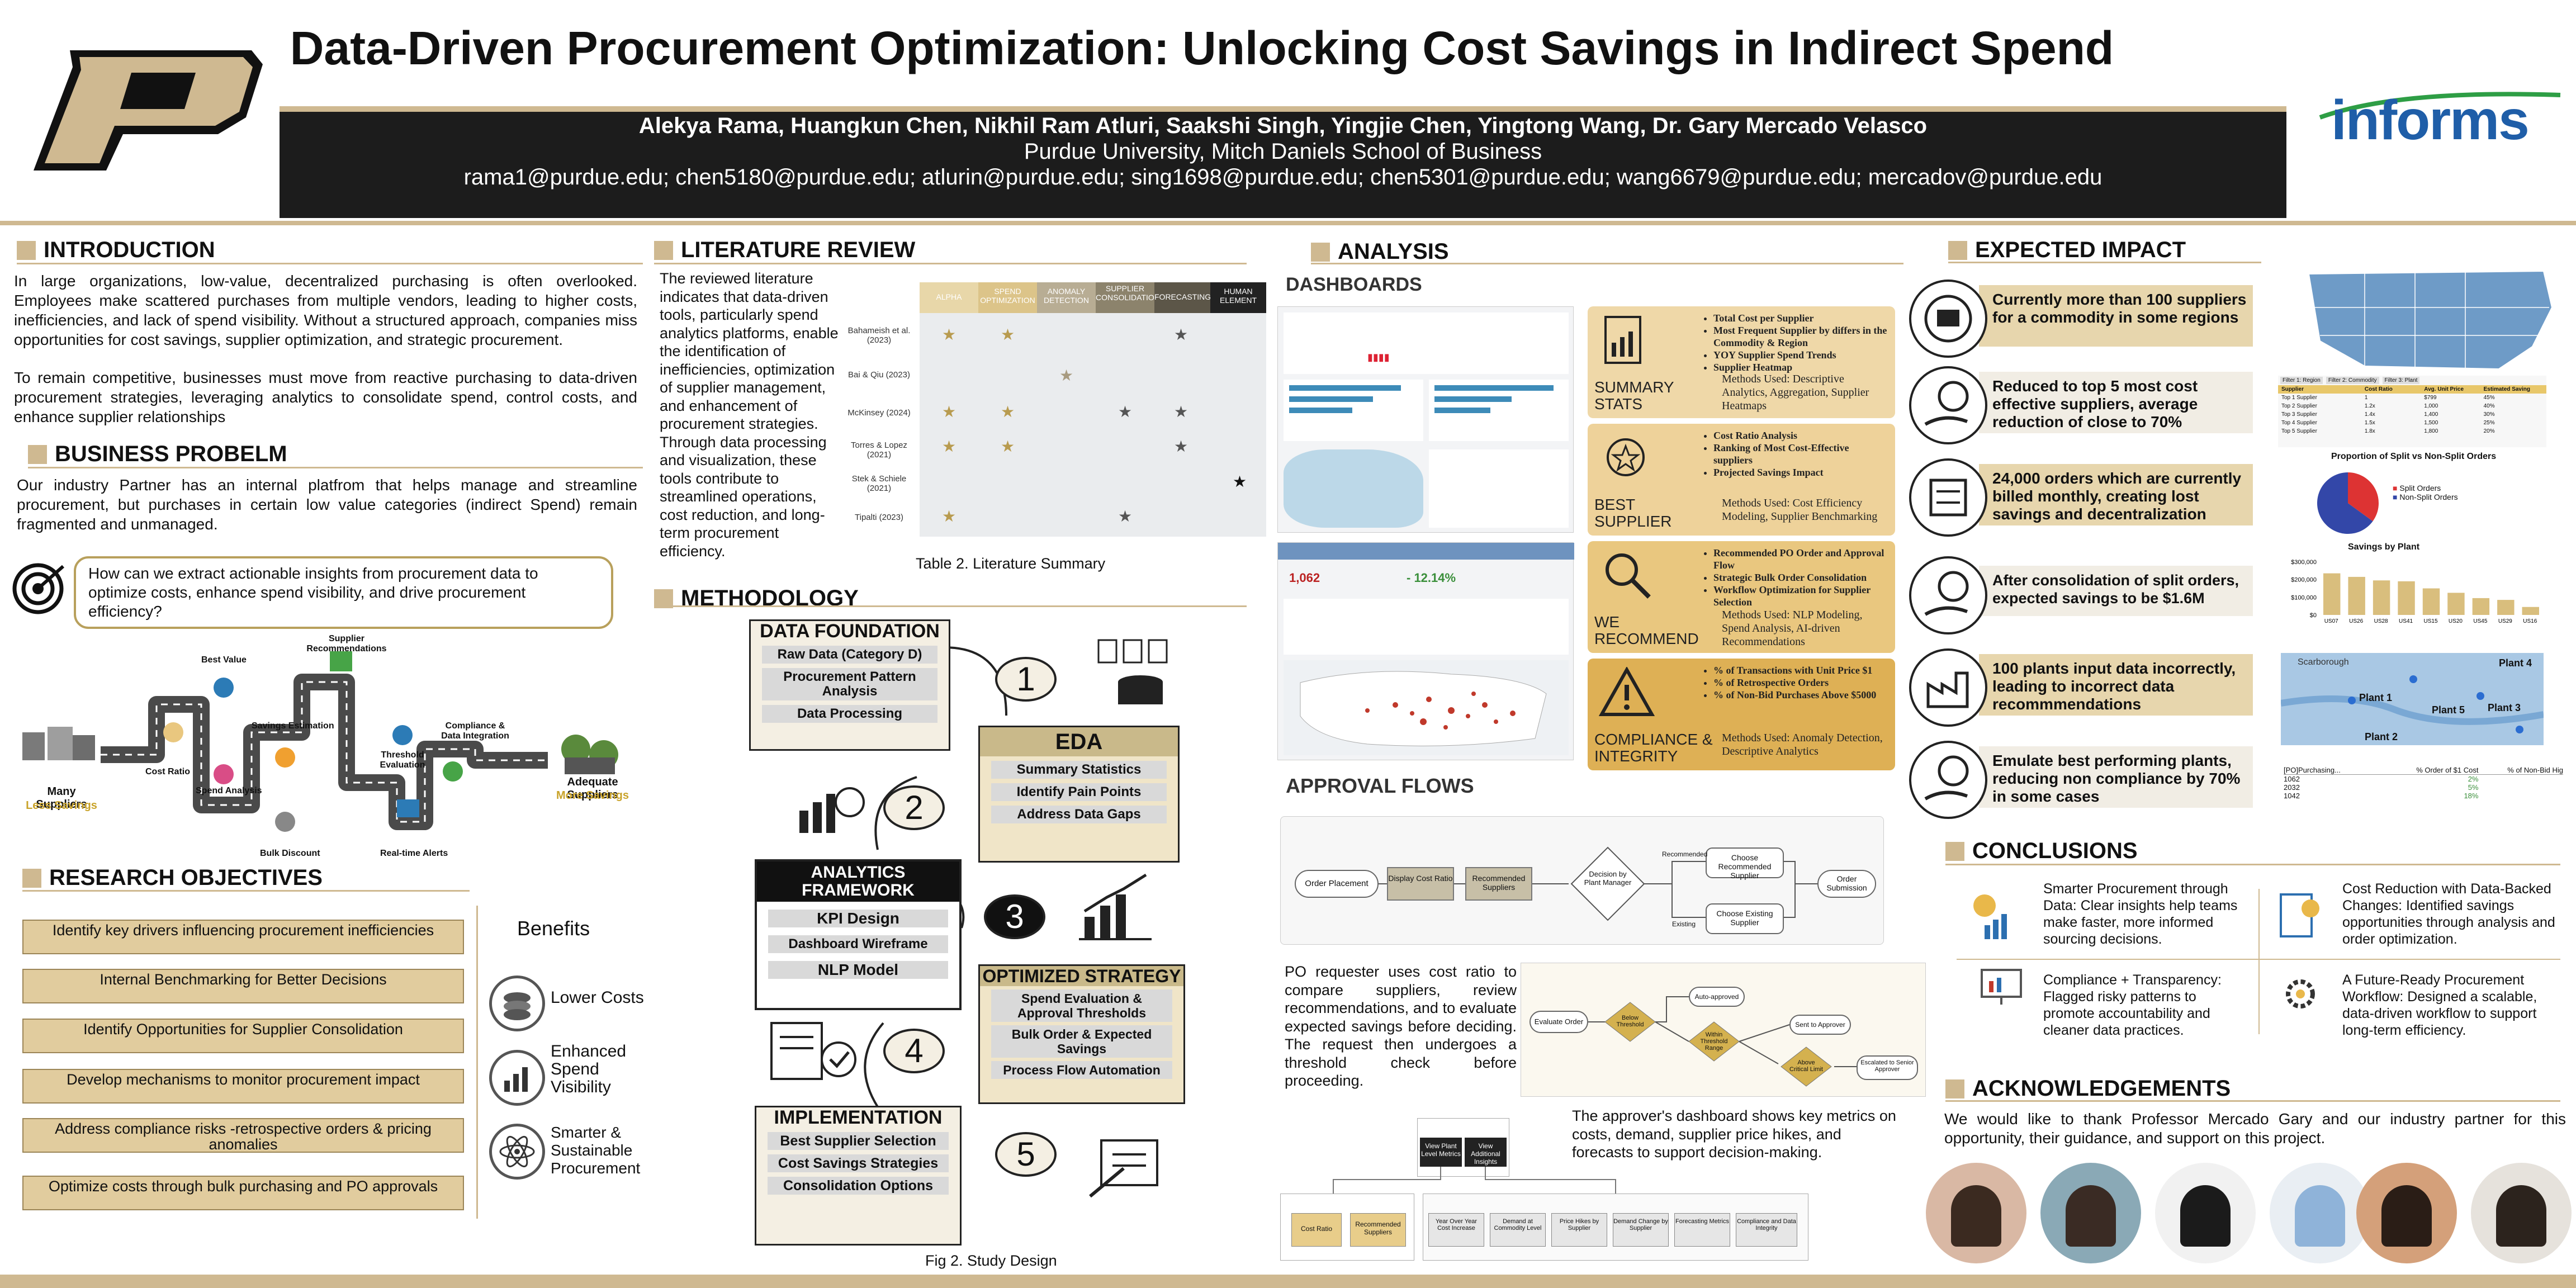  What do you see at coordinates (1781, 454) in the screenshot?
I see `card-item: Ranking of Most Cost-Effective suppliers` at bounding box center [1781, 454].